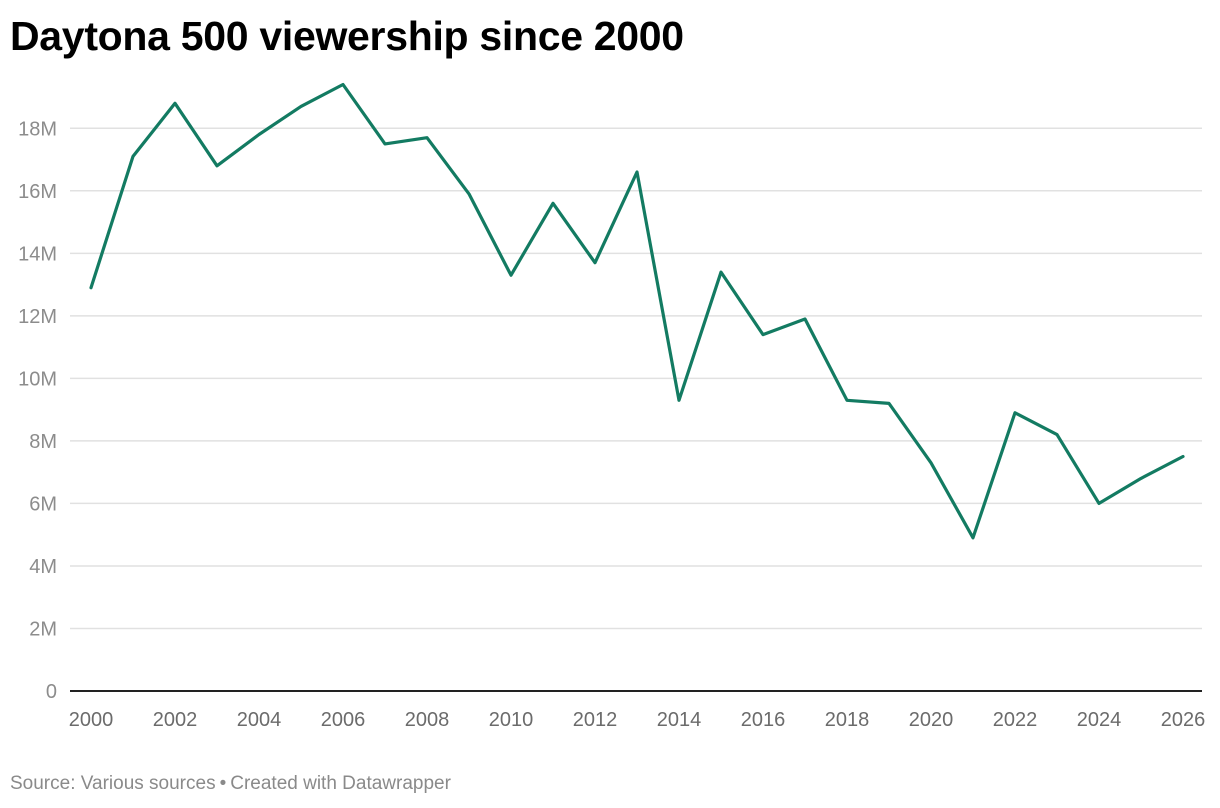 The image size is (1220, 808). I want to click on x-tick-label: 2026, so click(1183, 720).